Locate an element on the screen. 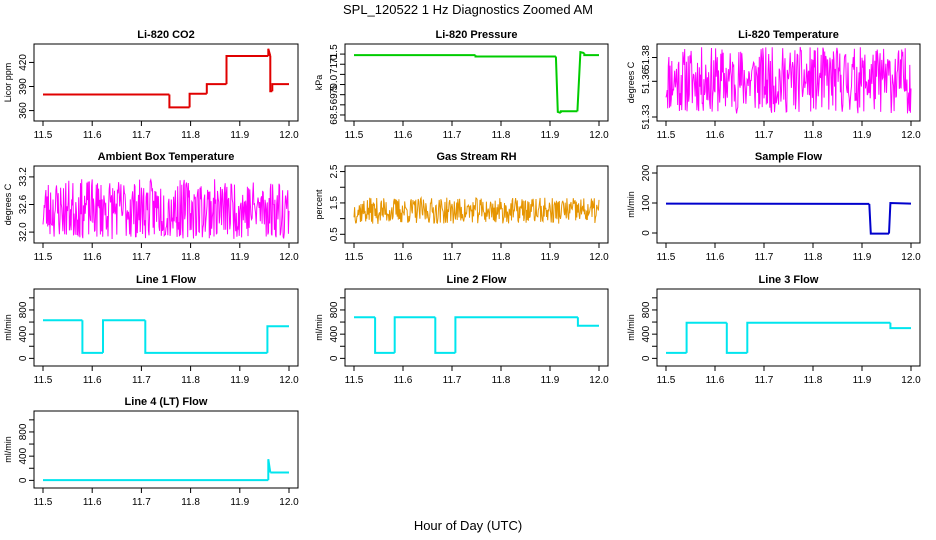 Image resolution: width=936 pixels, height=540 pixels. chart-ambient-box-temperature-xtick-label-3: 11.8 is located at coordinates (190, 257).